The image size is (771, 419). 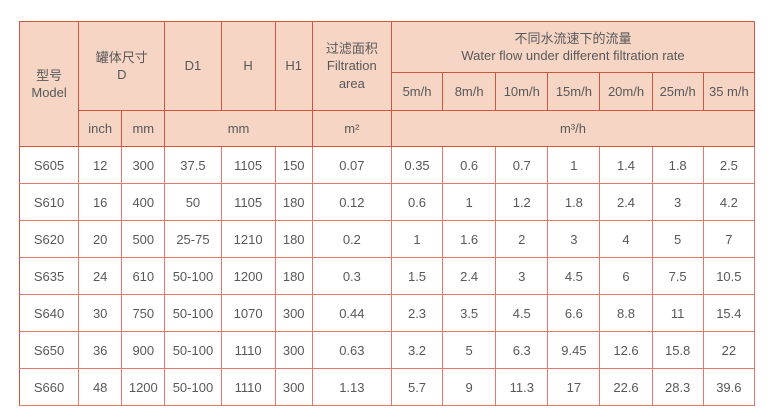 I want to click on header-cell-flow-rate-10: 10m/h, so click(x=522, y=91).